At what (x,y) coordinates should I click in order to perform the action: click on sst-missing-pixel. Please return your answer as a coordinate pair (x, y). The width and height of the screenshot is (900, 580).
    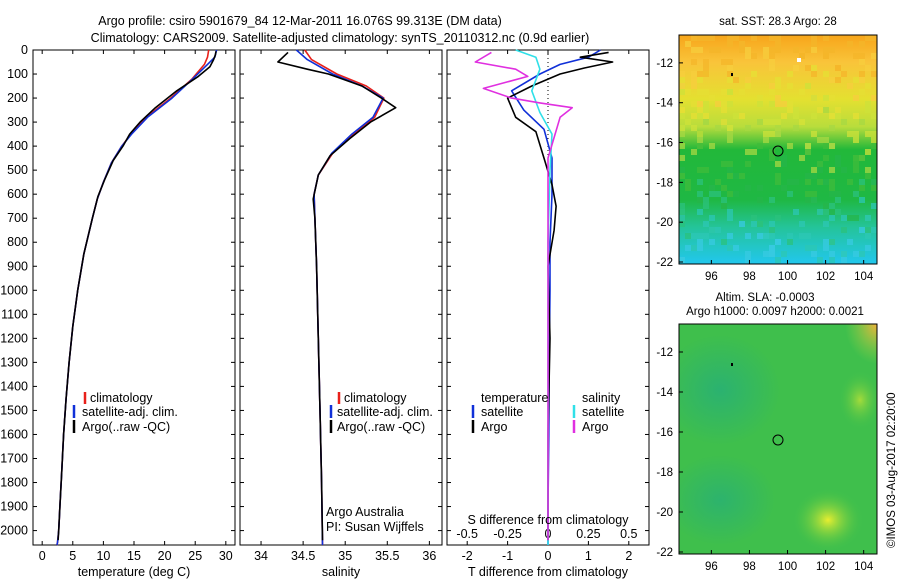
    Looking at the image, I should click on (799, 60).